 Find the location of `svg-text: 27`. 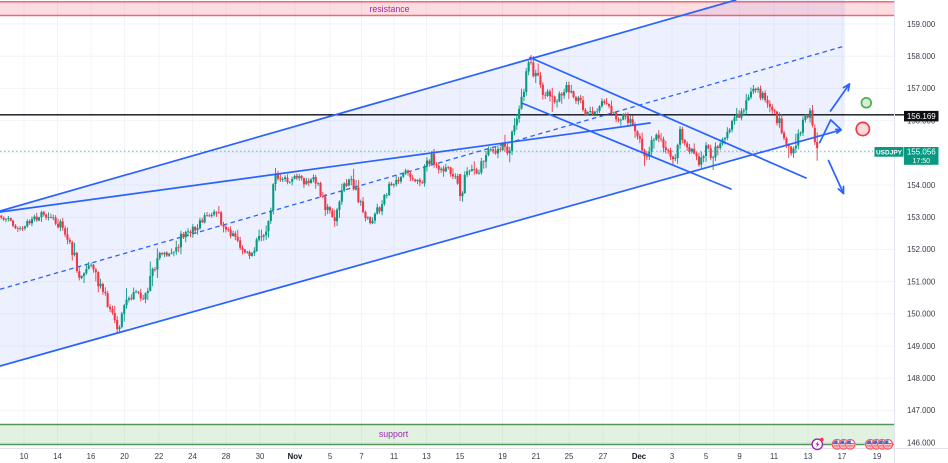

svg-text: 27 is located at coordinates (603, 456).